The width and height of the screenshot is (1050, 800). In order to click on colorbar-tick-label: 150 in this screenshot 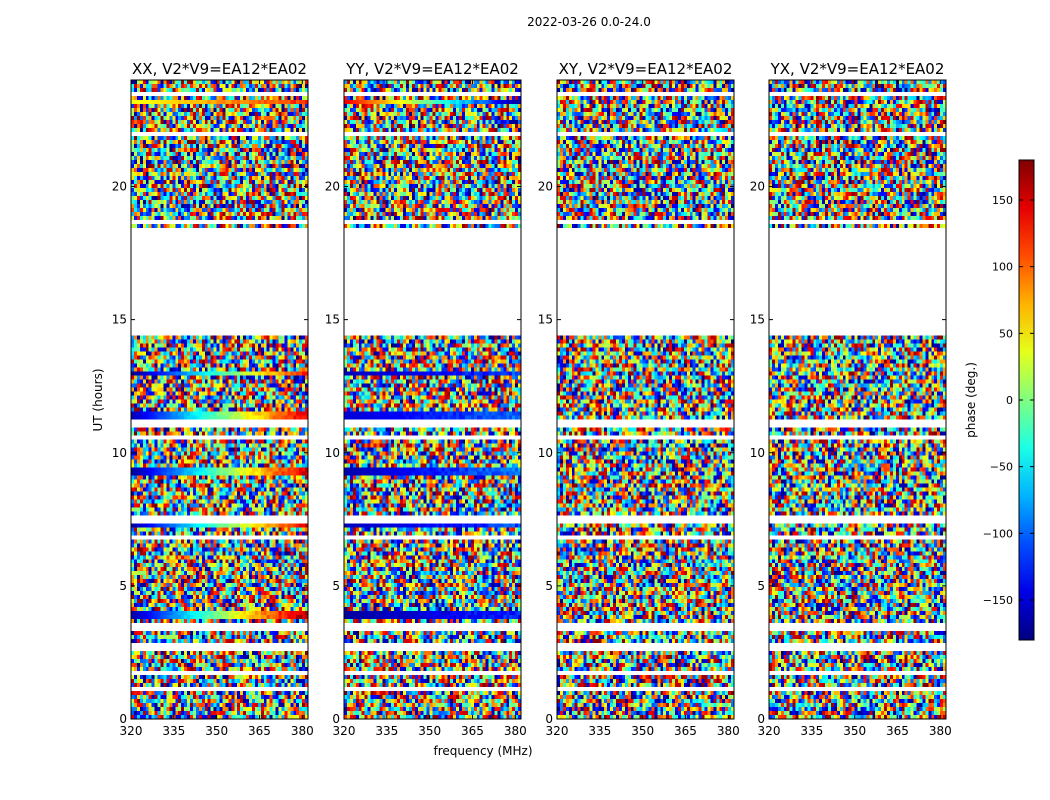, I will do `click(1002, 200)`.